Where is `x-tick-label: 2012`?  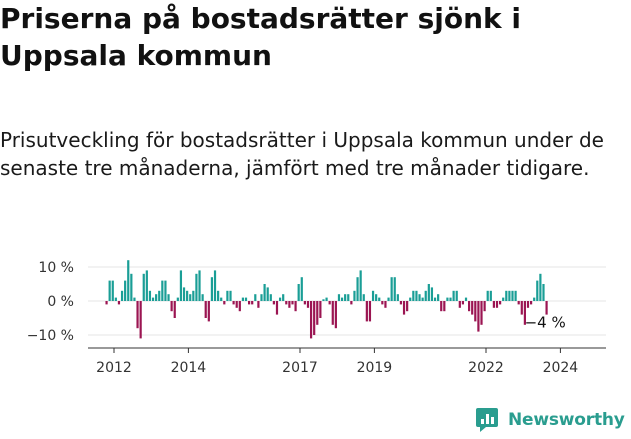
x-tick-label: 2012 is located at coordinates (114, 368).